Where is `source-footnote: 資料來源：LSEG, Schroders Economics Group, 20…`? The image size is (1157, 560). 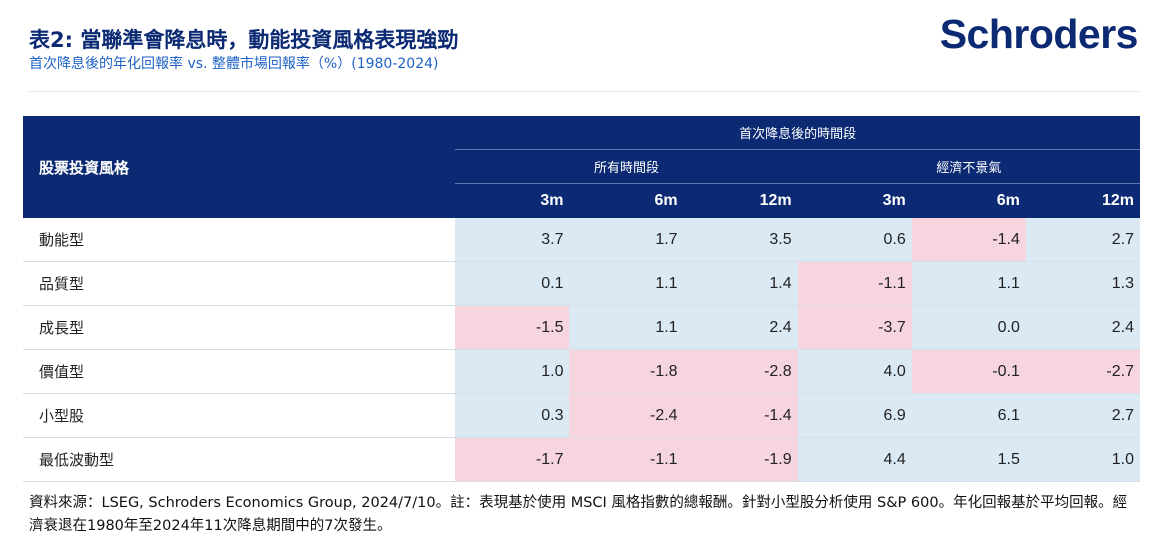
source-footnote: 資料來源：LSEG, Schroders Economics Group, 20… is located at coordinates (578, 514).